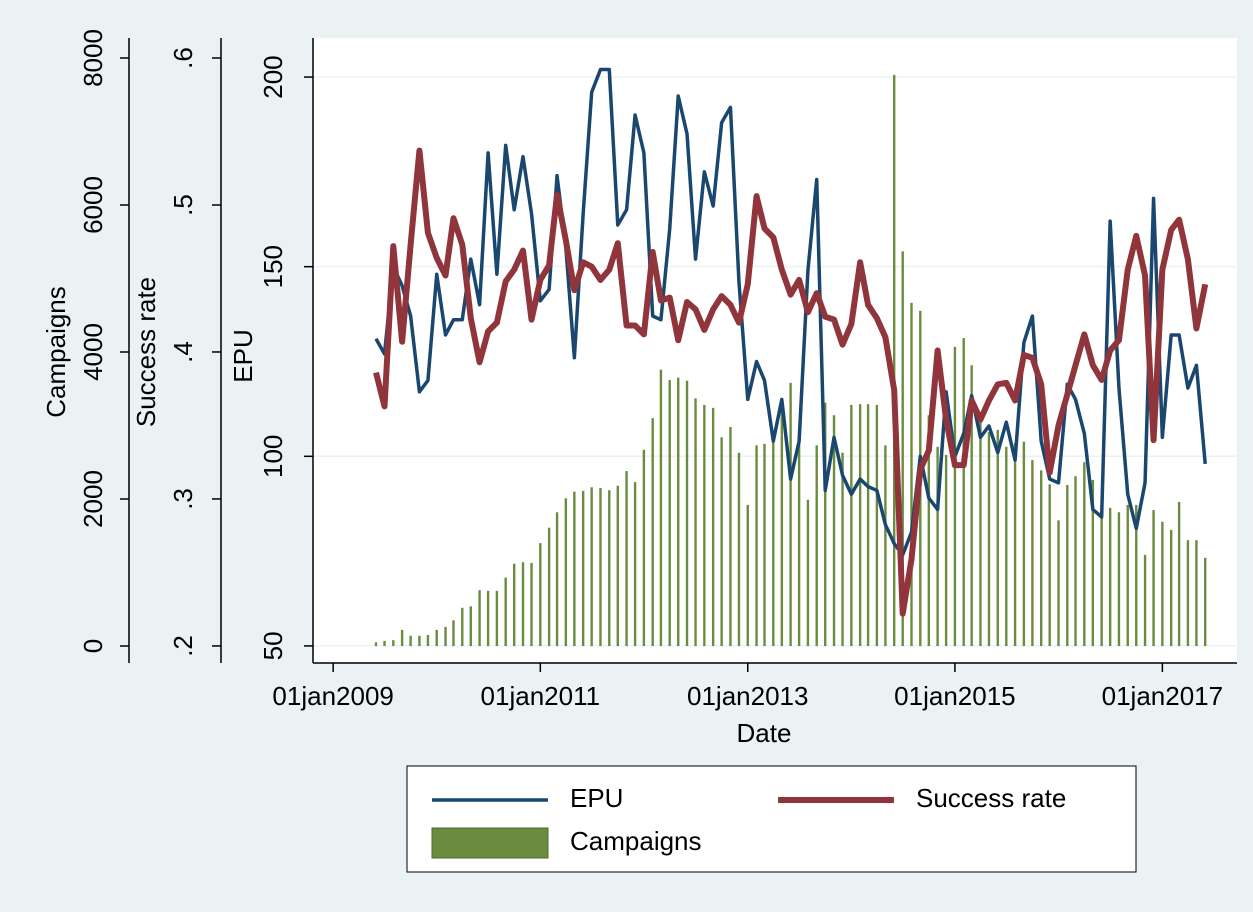 The height and width of the screenshot is (912, 1253). Describe the element at coordinates (243, 355) in the screenshot. I see `y-axis-title: EPU` at that location.